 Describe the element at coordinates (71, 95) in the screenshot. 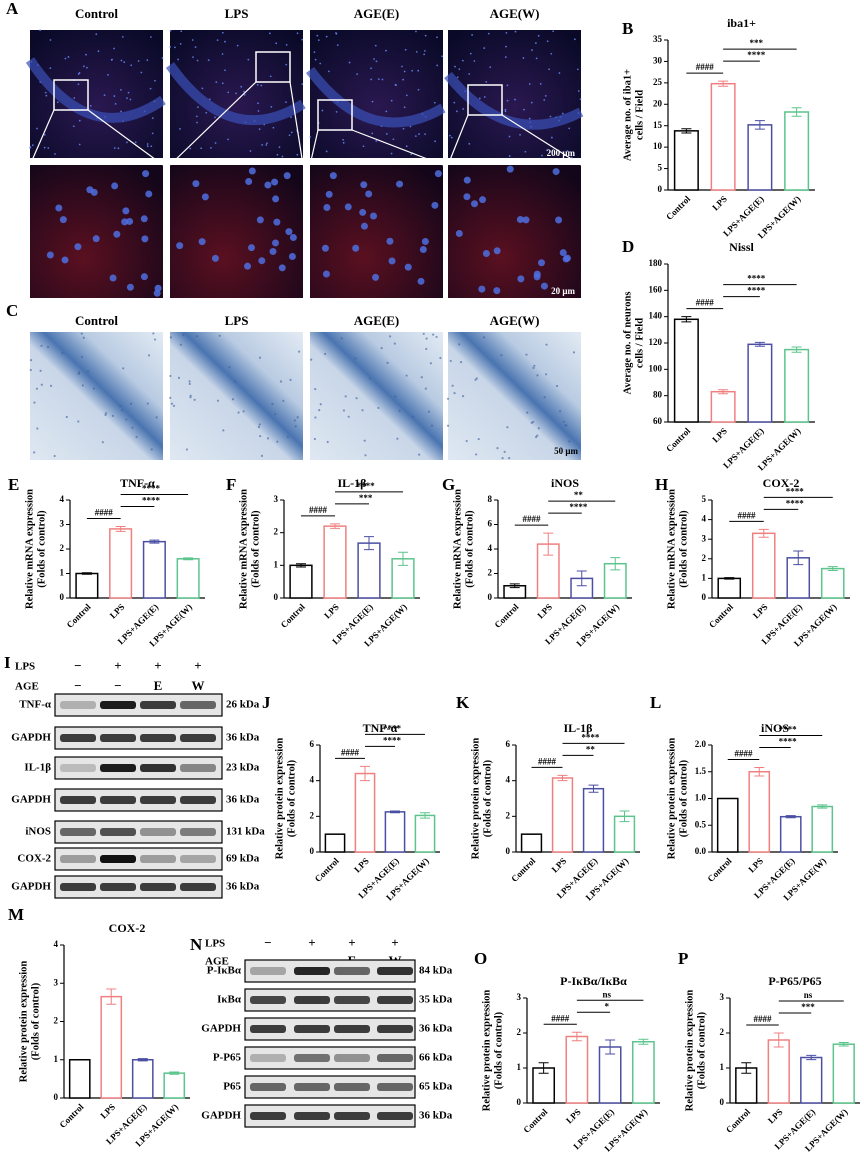

I see `zoom-box` at that location.